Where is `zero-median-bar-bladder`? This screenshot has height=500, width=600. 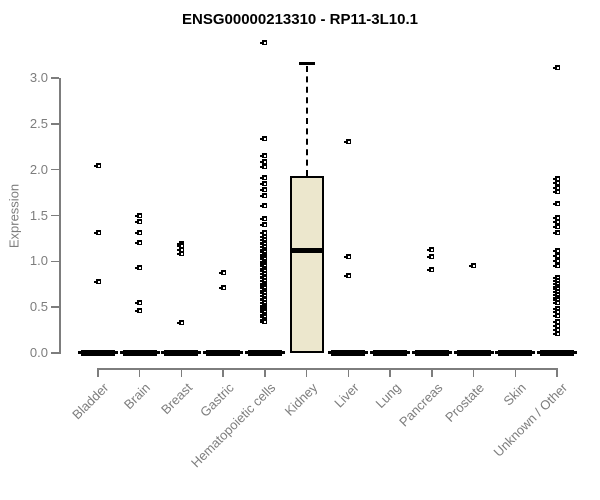 zero-median-bar-bladder is located at coordinates (98, 353).